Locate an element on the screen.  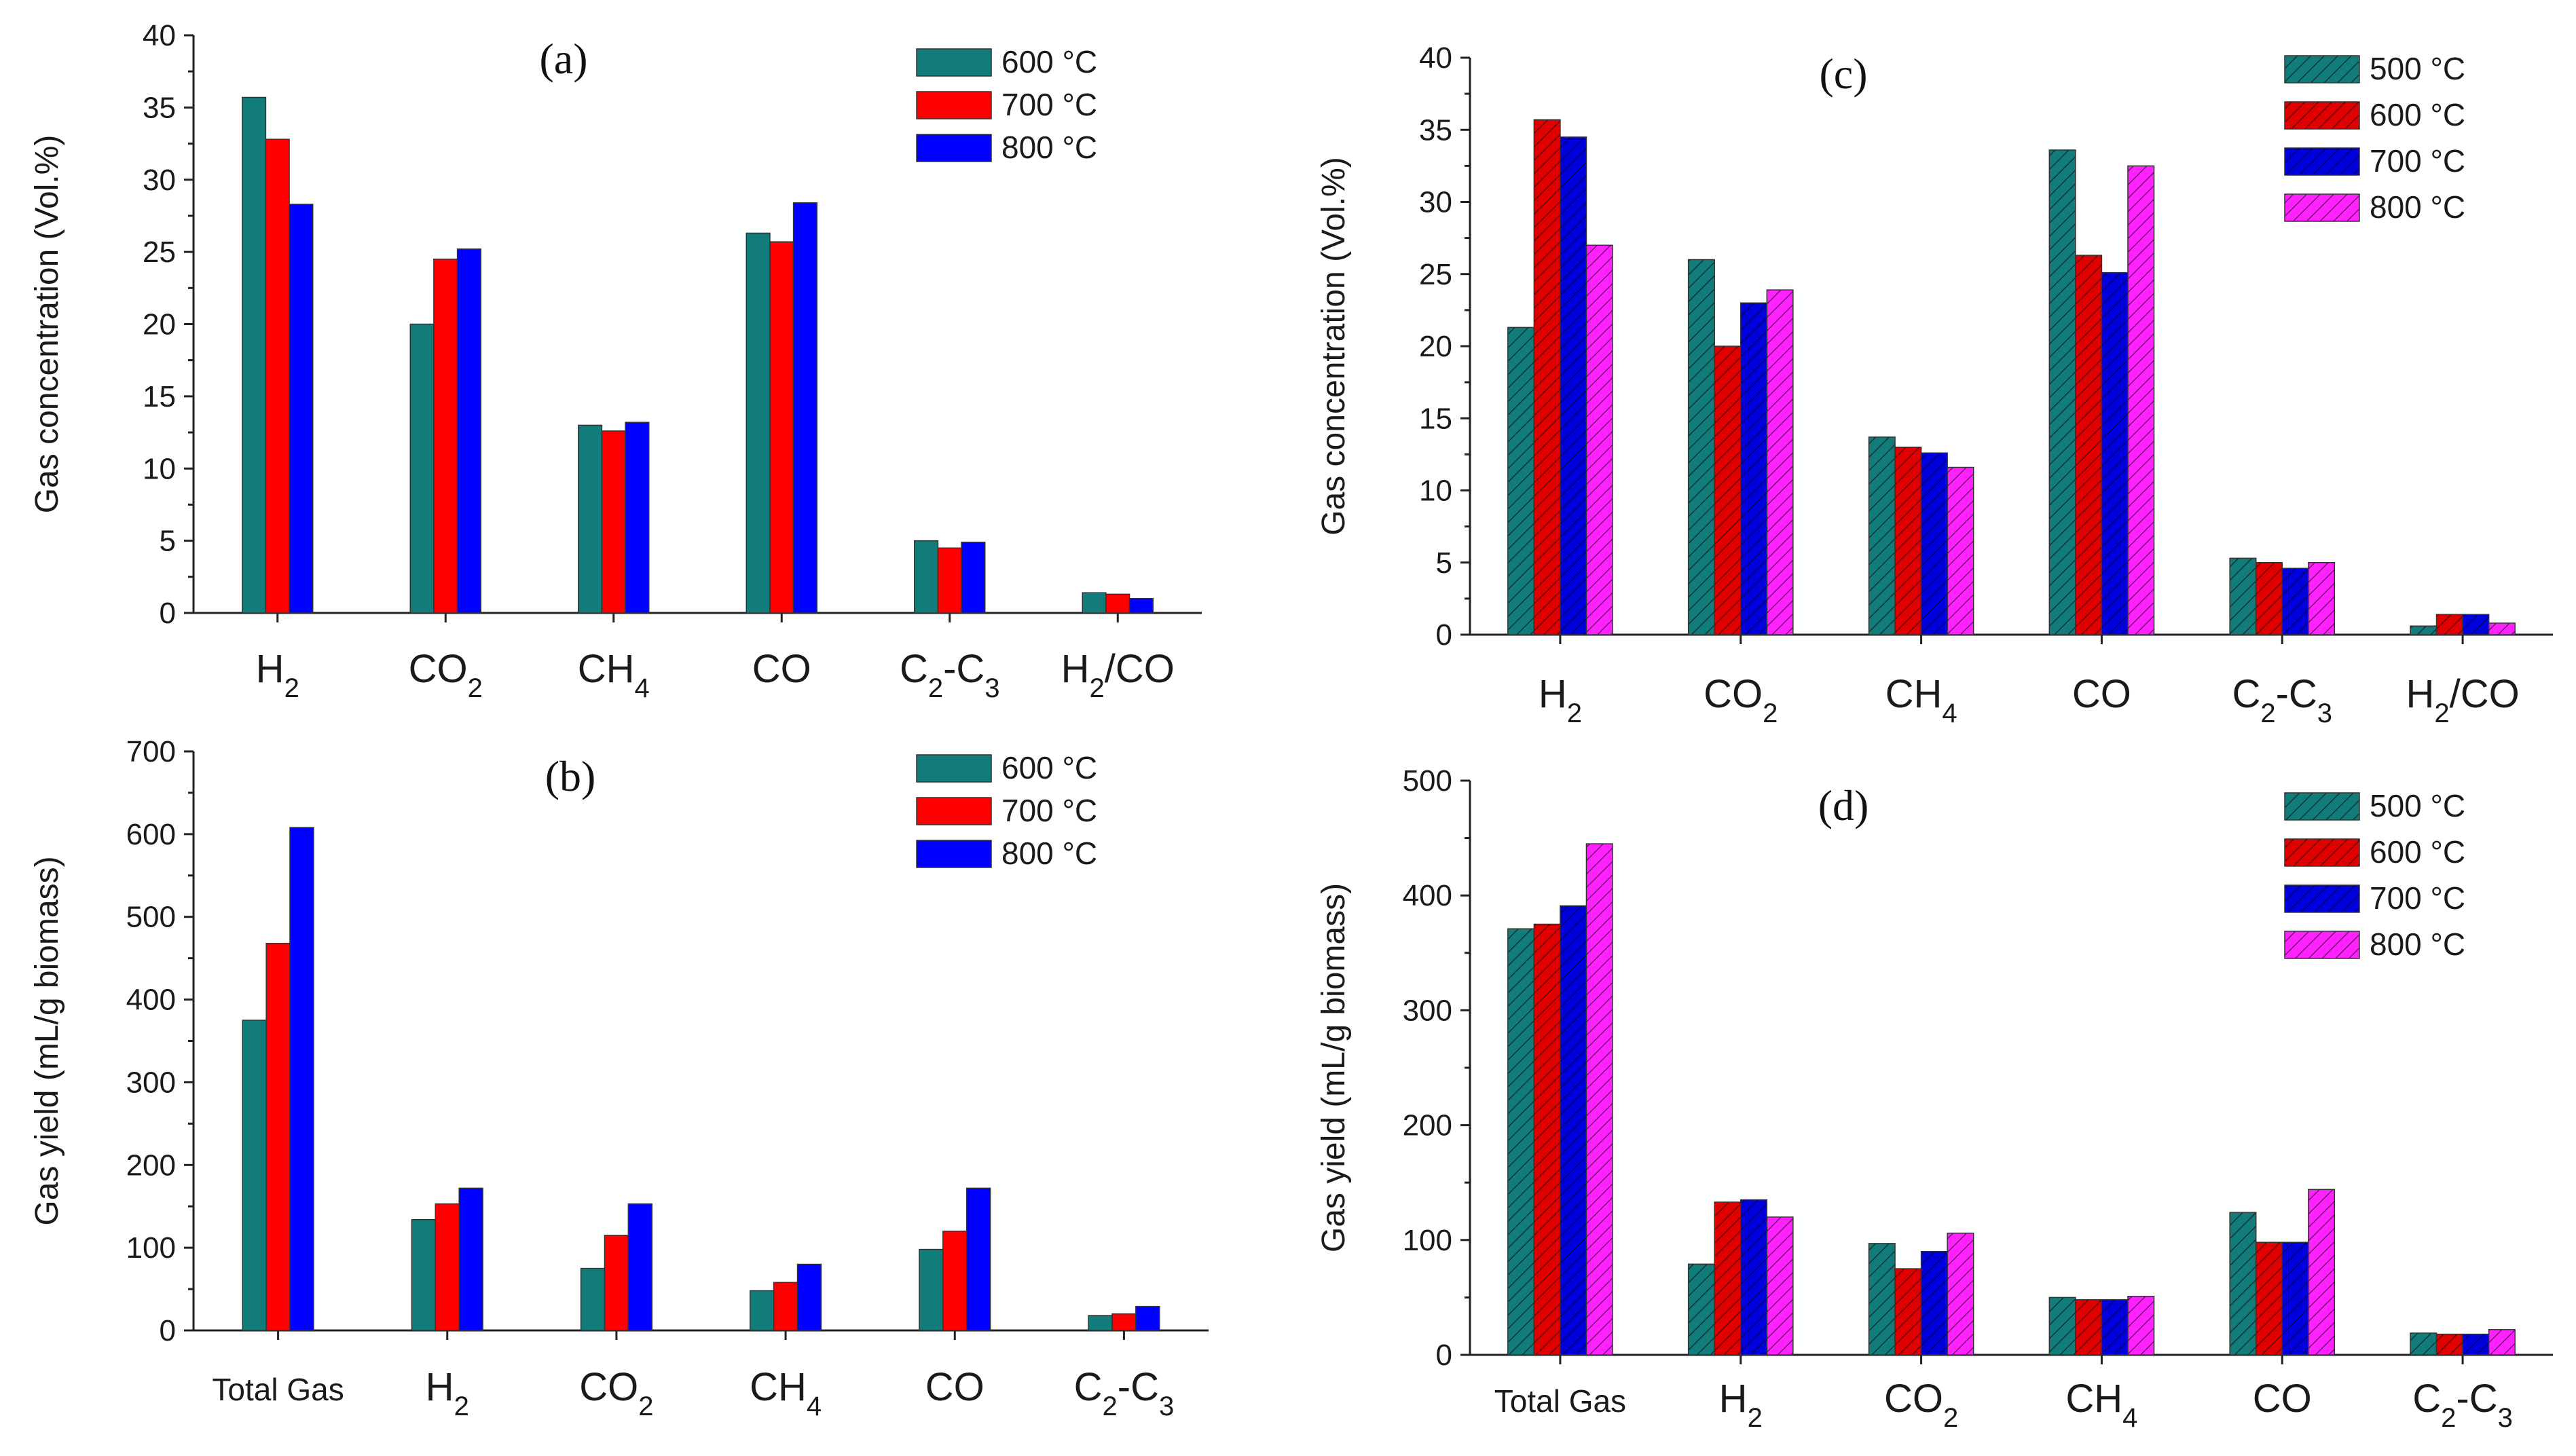
panel-title-a: (a) is located at coordinates (563, 59).